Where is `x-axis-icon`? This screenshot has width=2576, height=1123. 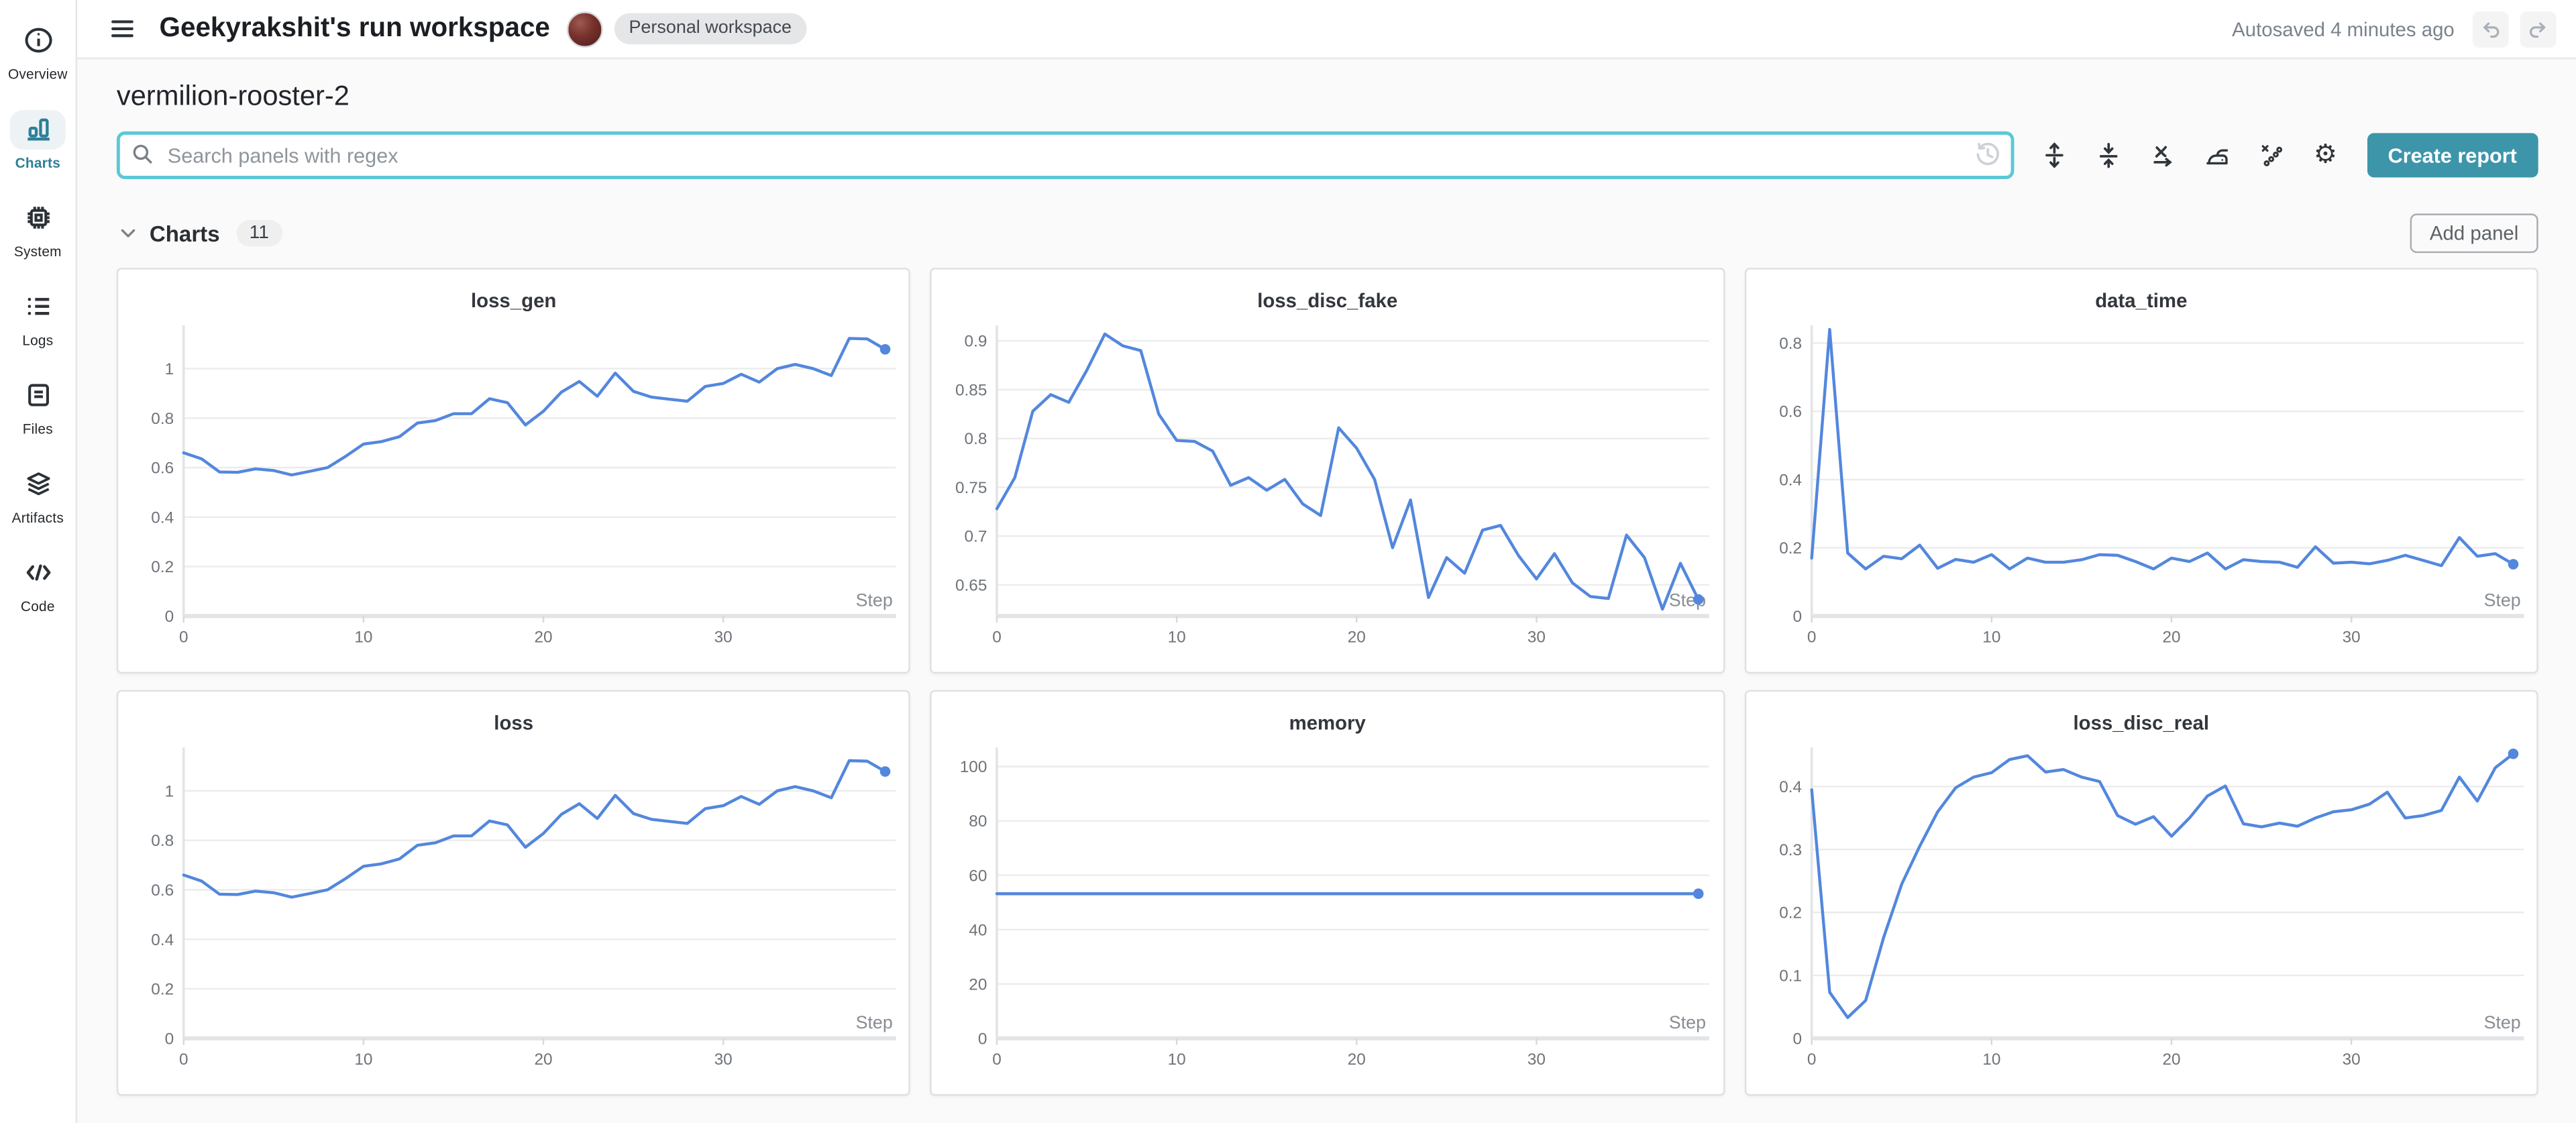 x-axis-icon is located at coordinates (2162, 155).